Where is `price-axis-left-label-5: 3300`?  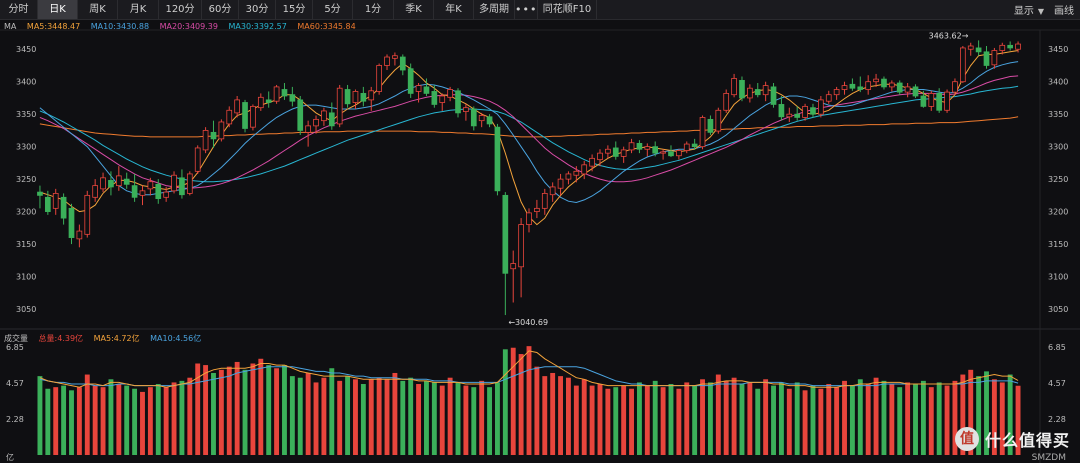 price-axis-left-label-5: 3300 is located at coordinates (26, 147).